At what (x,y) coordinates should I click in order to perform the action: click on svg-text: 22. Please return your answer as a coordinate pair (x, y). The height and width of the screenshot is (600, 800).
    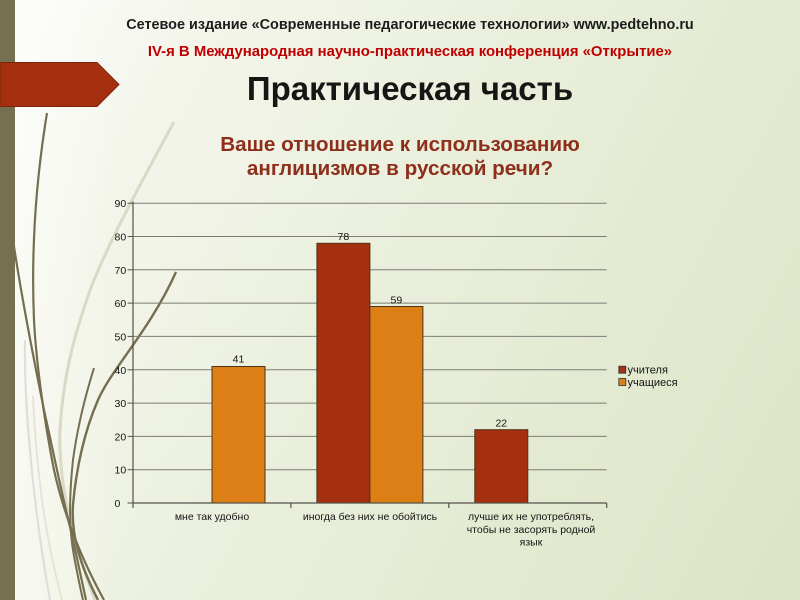
    Looking at the image, I should click on (501, 424).